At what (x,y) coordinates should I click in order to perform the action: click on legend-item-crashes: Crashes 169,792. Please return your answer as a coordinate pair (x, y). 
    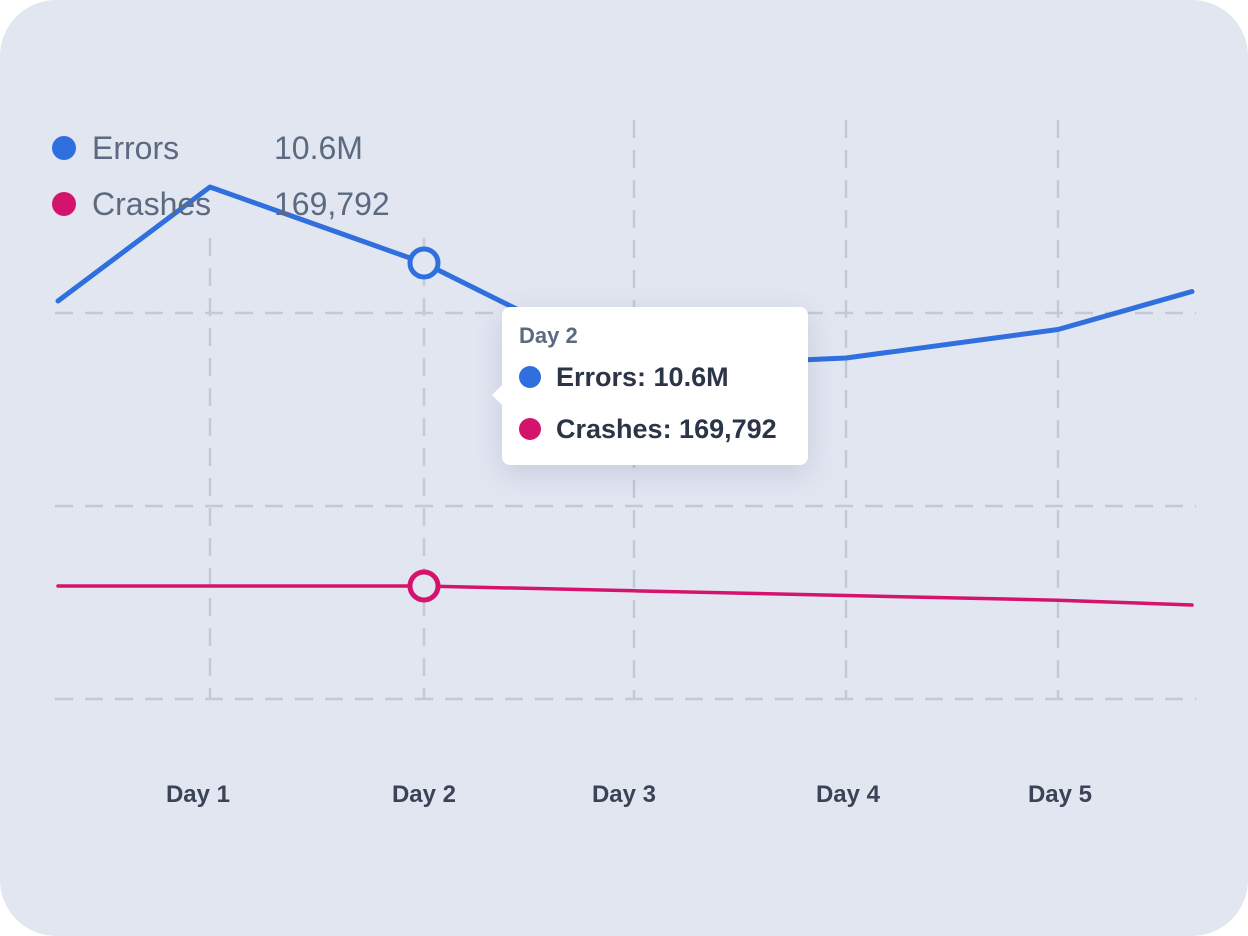
    Looking at the image, I should click on (221, 204).